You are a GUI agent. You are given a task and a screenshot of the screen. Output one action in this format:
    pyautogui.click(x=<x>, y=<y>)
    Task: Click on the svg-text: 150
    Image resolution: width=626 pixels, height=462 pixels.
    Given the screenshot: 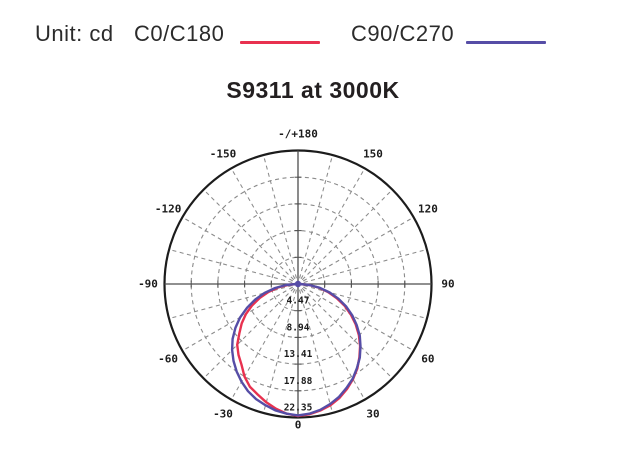 What is the action you would take?
    pyautogui.click(x=373, y=154)
    